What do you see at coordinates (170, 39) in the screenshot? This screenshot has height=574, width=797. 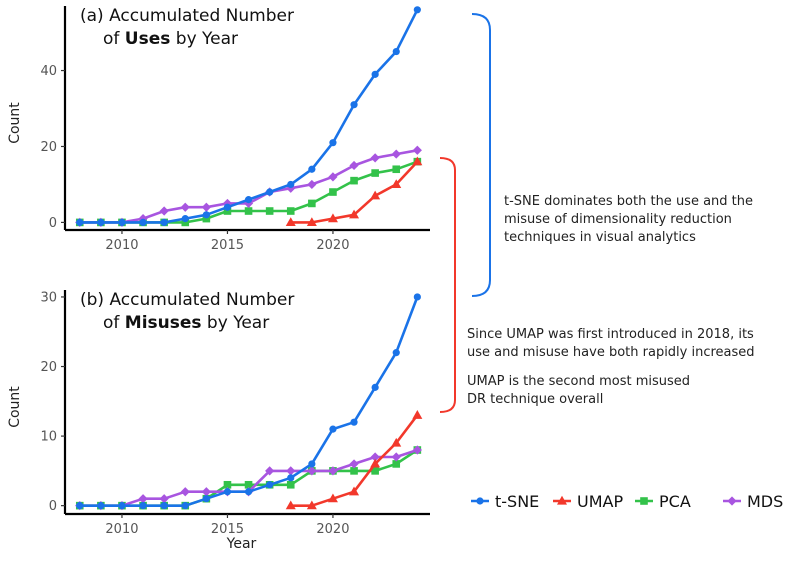 I see `uses-title-line-2: of Uses by Year` at bounding box center [170, 39].